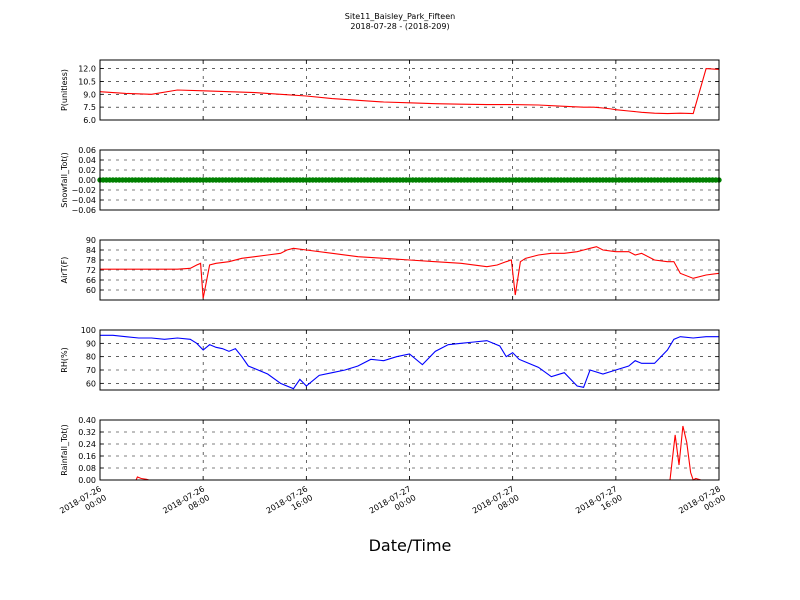 The width and height of the screenshot is (800, 600). Describe the element at coordinates (83, 190) in the screenshot. I see `y-tick-label: −0.02` at that location.